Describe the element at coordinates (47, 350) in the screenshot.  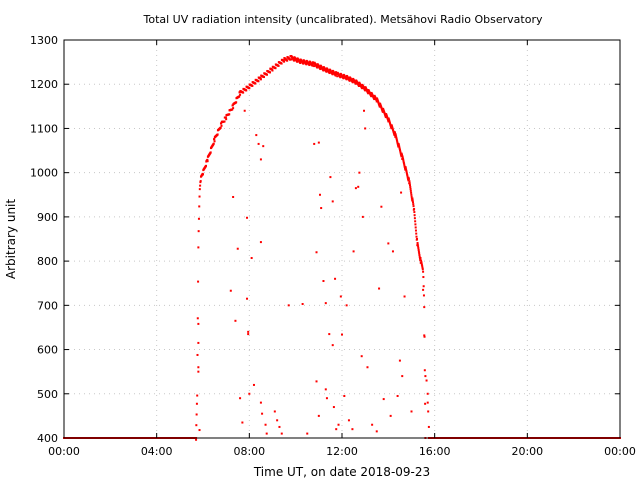
I see `y-tick-label: 600` at that location.